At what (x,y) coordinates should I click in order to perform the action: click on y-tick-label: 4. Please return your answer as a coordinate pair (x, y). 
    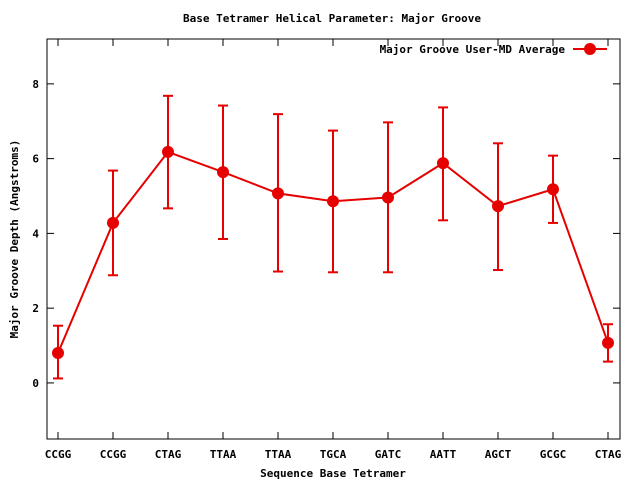
    Looking at the image, I should click on (35, 233).